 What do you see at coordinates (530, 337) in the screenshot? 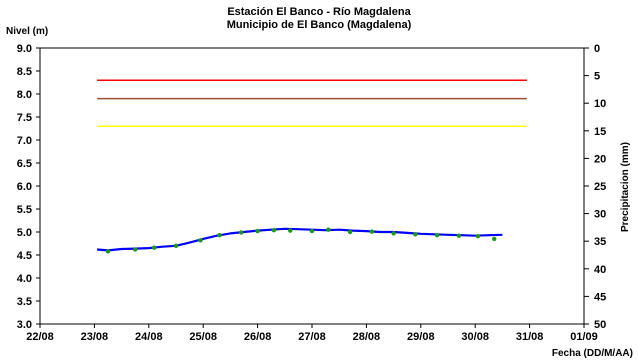
I see `x-tick-label-9: 31/08` at bounding box center [530, 337].